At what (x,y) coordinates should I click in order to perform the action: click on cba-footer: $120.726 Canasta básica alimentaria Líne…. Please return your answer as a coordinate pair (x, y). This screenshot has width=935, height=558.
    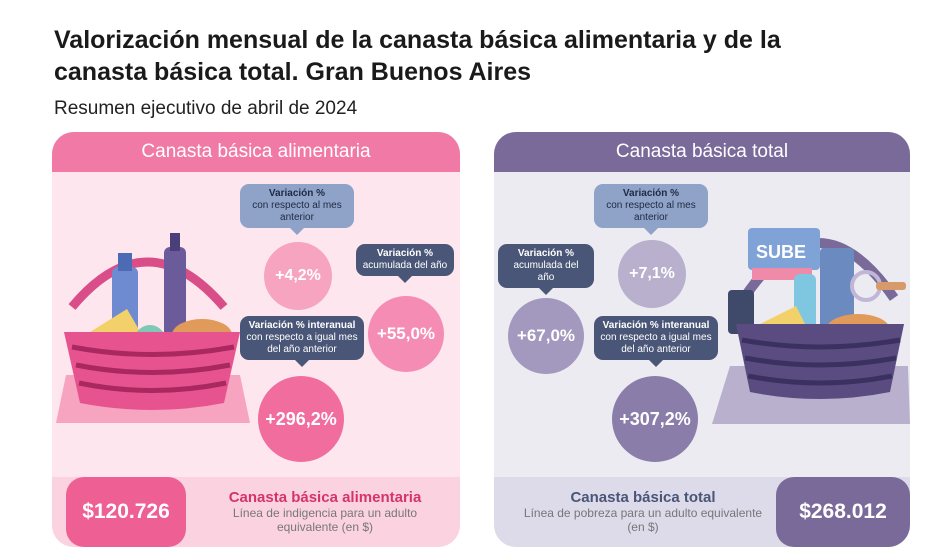
    Looking at the image, I should click on (256, 512).